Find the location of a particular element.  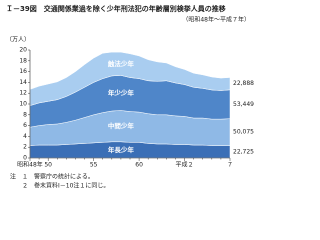

x-tick-label: 50 is located at coordinates (48, 165).